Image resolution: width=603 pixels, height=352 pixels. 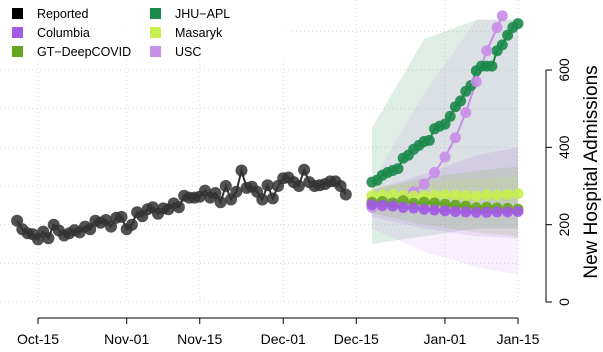 What do you see at coordinates (126, 339) in the screenshot?
I see `x-tick-label: Nov-01` at bounding box center [126, 339].